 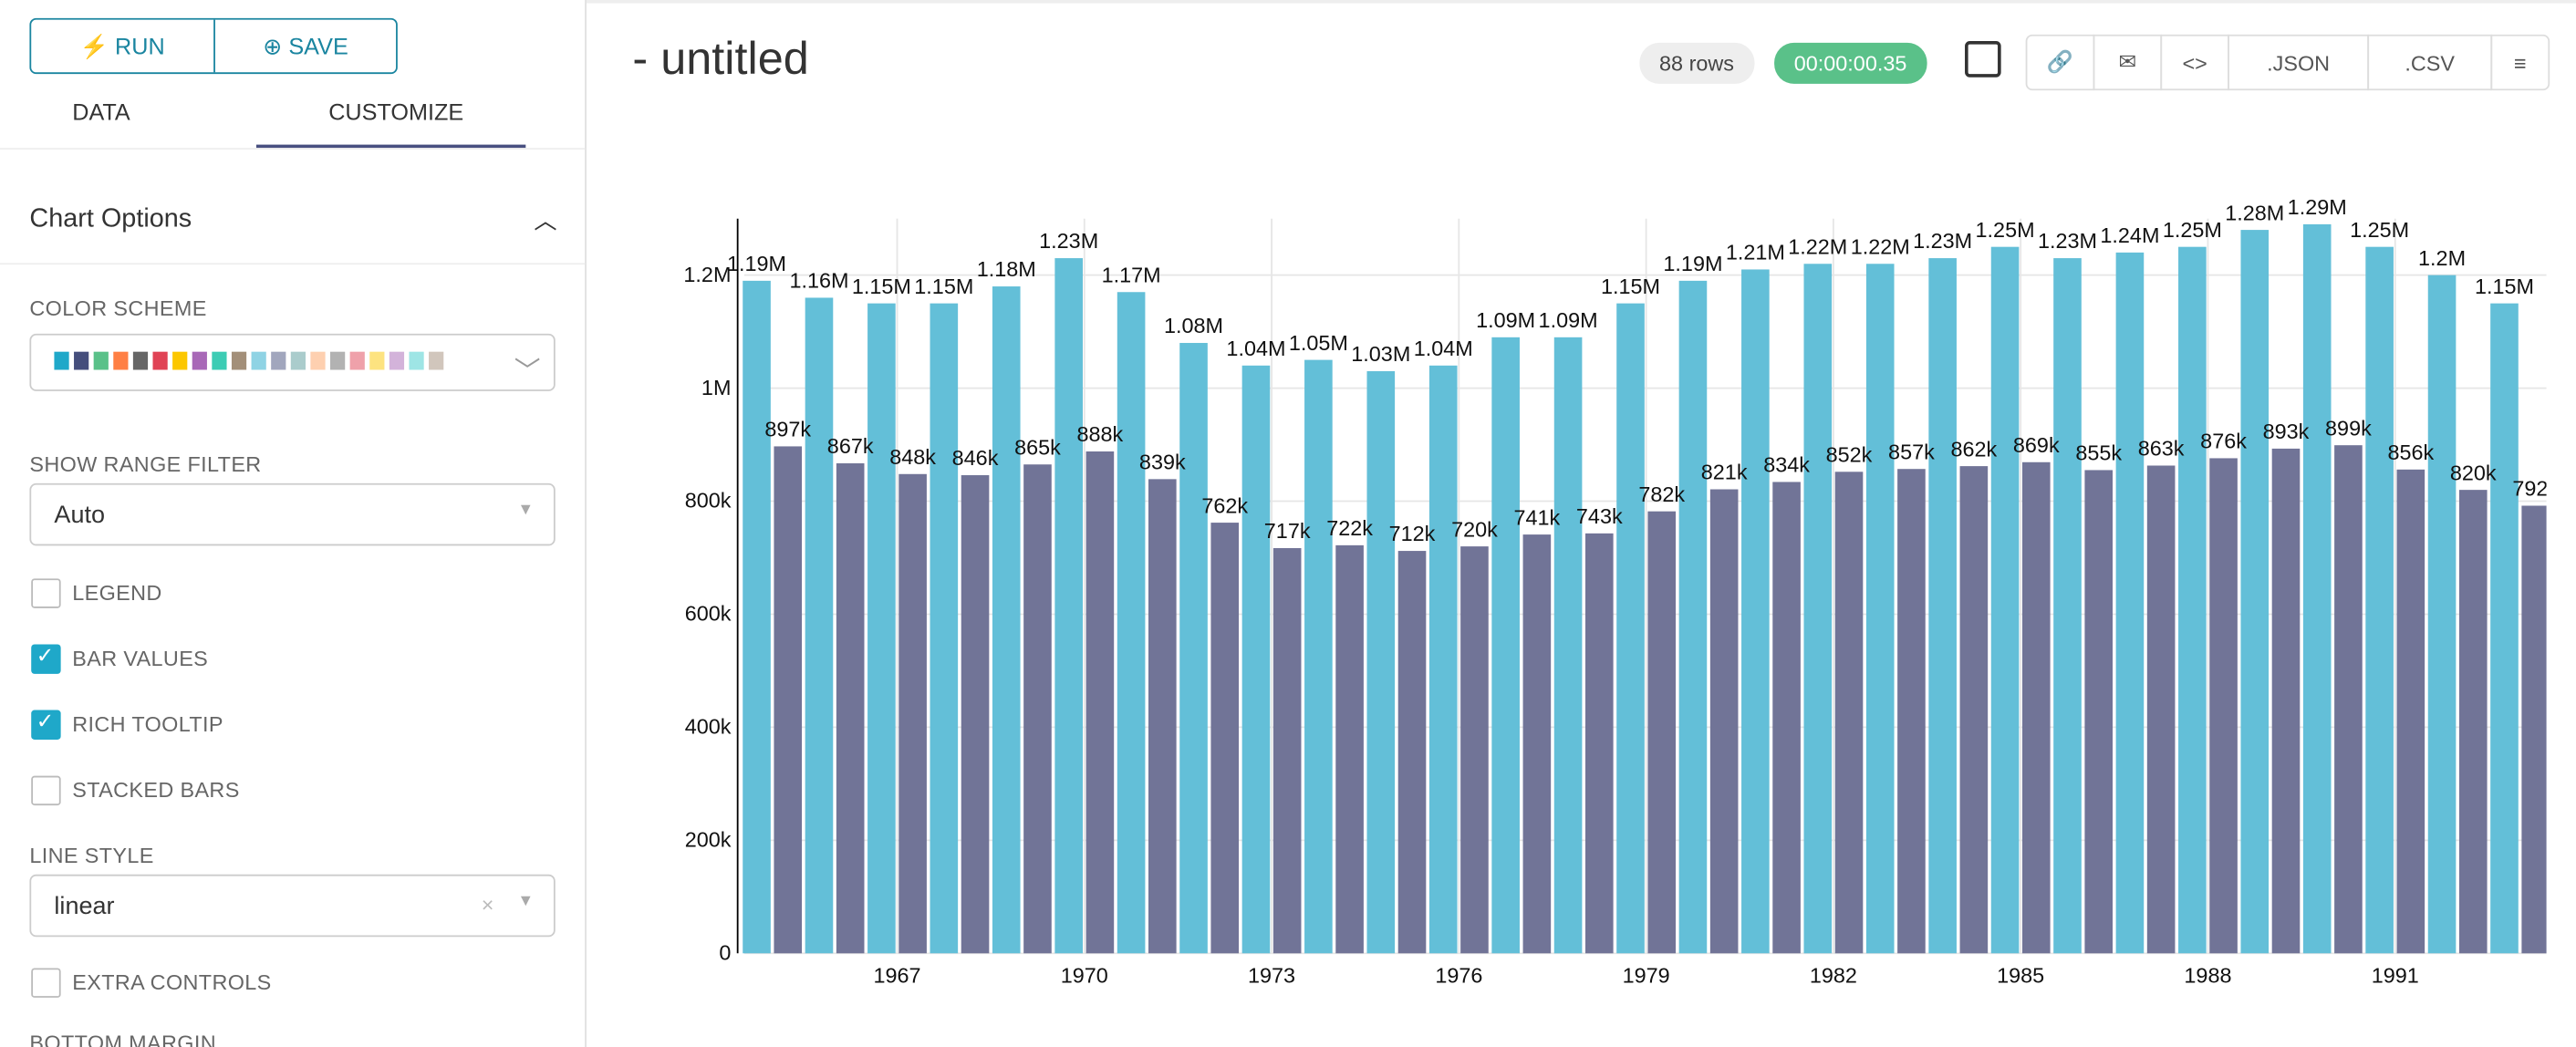 I want to click on bar-value-label: 1.05M, so click(x=1318, y=343).